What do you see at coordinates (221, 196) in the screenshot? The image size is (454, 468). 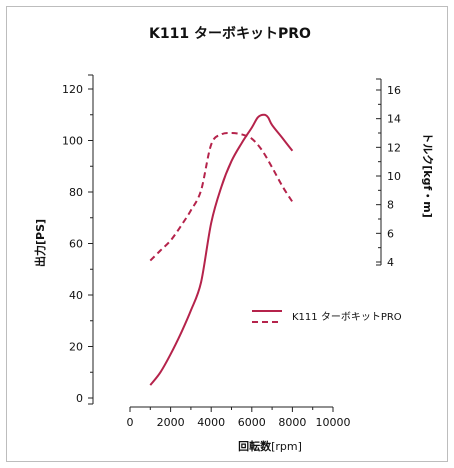 I see `torque-series-line` at bounding box center [221, 196].